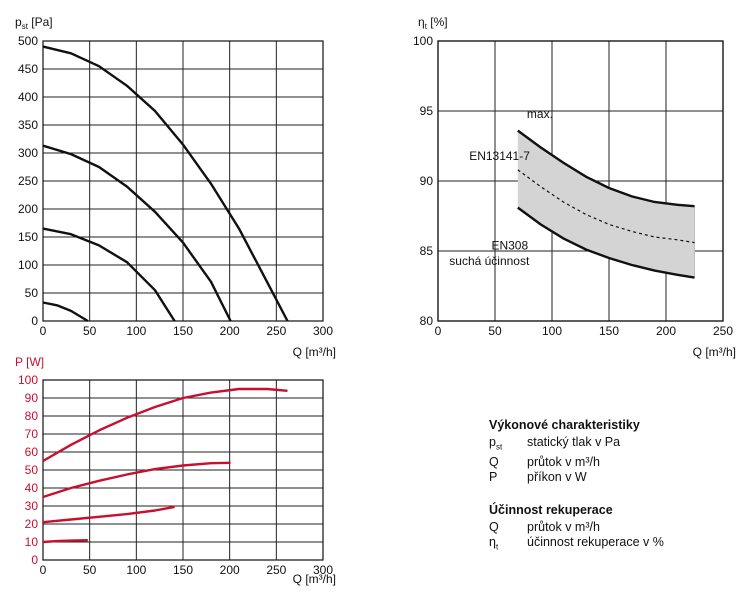  I want to click on legend-symbol: pst, so click(496, 443).